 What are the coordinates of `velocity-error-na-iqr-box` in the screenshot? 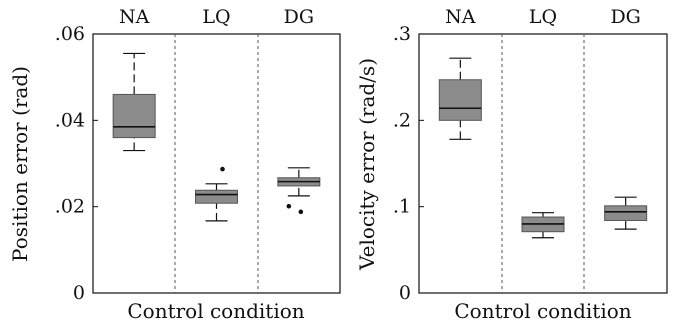 It's located at (460, 100).